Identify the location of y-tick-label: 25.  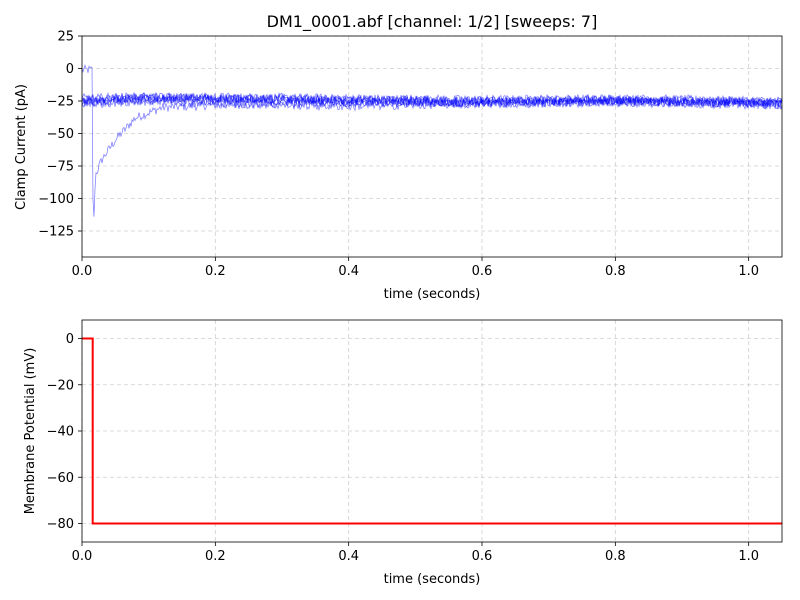
(65, 37).